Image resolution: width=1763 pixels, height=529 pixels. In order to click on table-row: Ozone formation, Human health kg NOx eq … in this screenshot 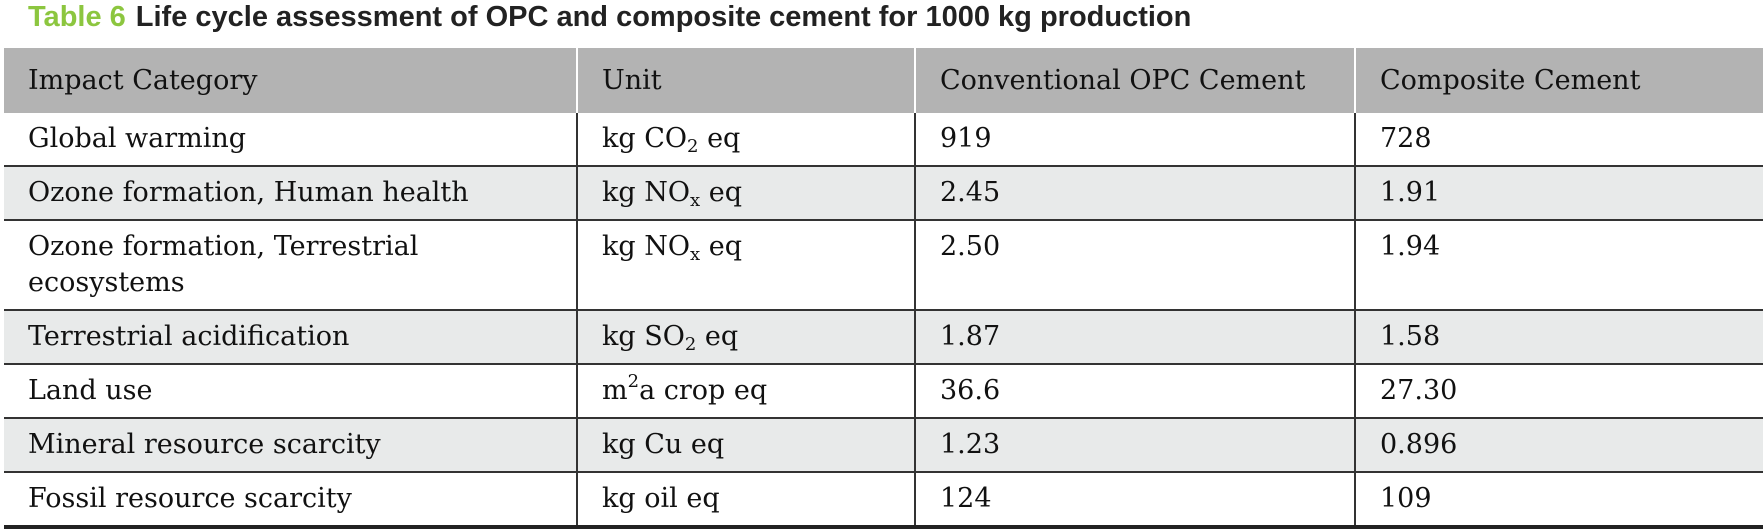, I will do `click(883, 192)`.